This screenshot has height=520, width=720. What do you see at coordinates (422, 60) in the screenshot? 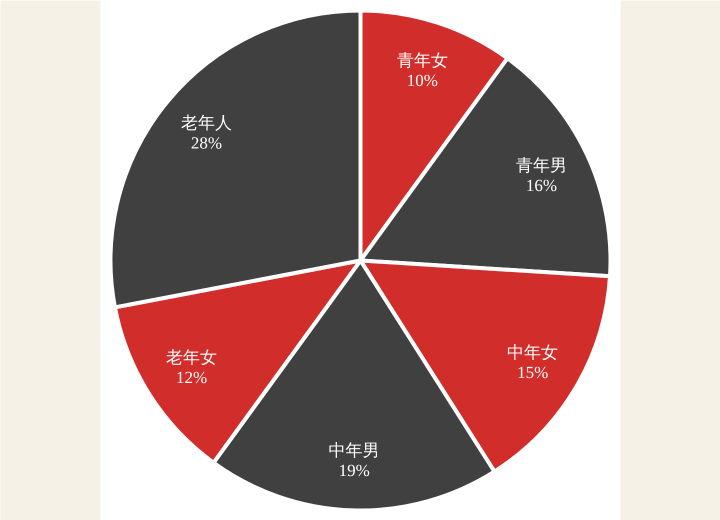
I see `slice-label: 青年女` at bounding box center [422, 60].